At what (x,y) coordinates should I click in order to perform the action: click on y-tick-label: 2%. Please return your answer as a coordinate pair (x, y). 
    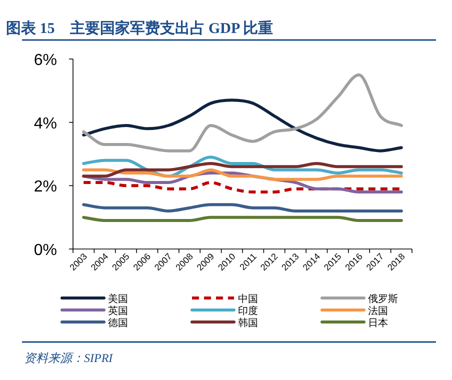
    Looking at the image, I should click on (45, 187).